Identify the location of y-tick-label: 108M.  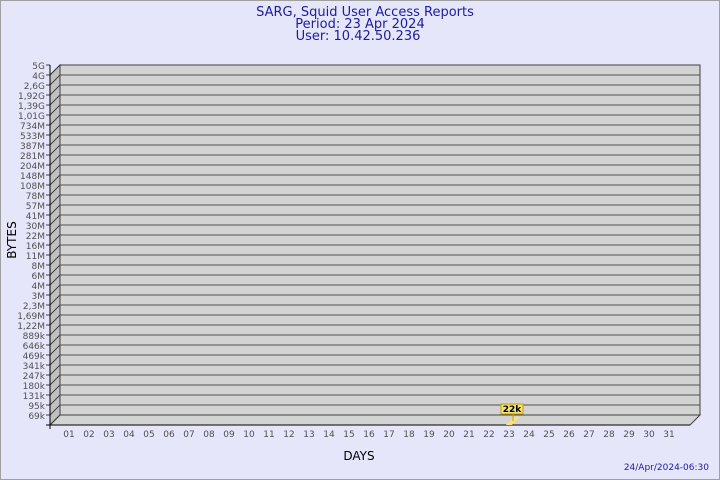
(32, 187).